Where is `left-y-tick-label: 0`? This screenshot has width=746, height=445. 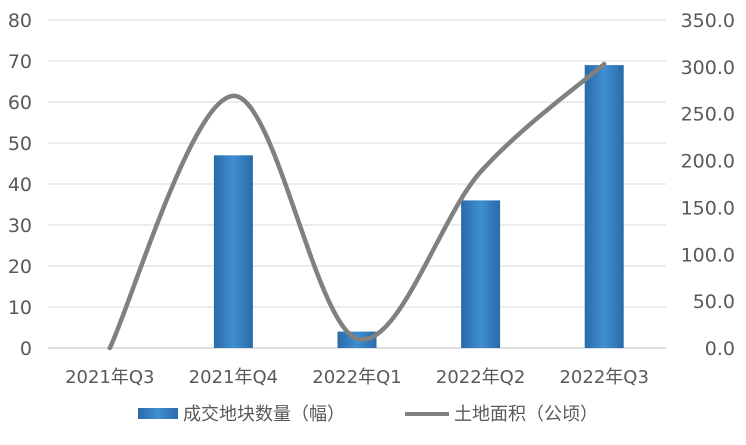 left-y-tick-label: 0 is located at coordinates (26, 349).